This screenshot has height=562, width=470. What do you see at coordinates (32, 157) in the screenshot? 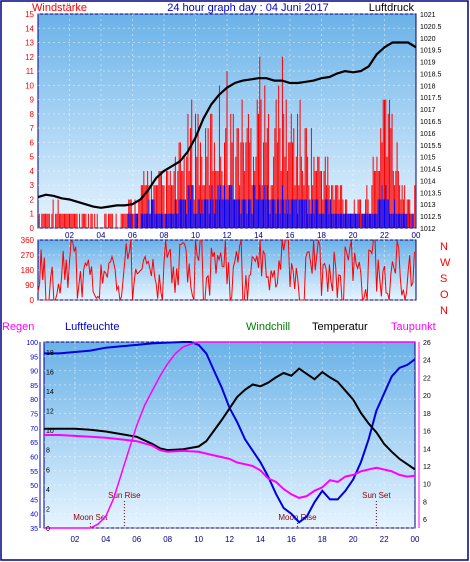
I see `wind-tick: 5` at bounding box center [32, 157].